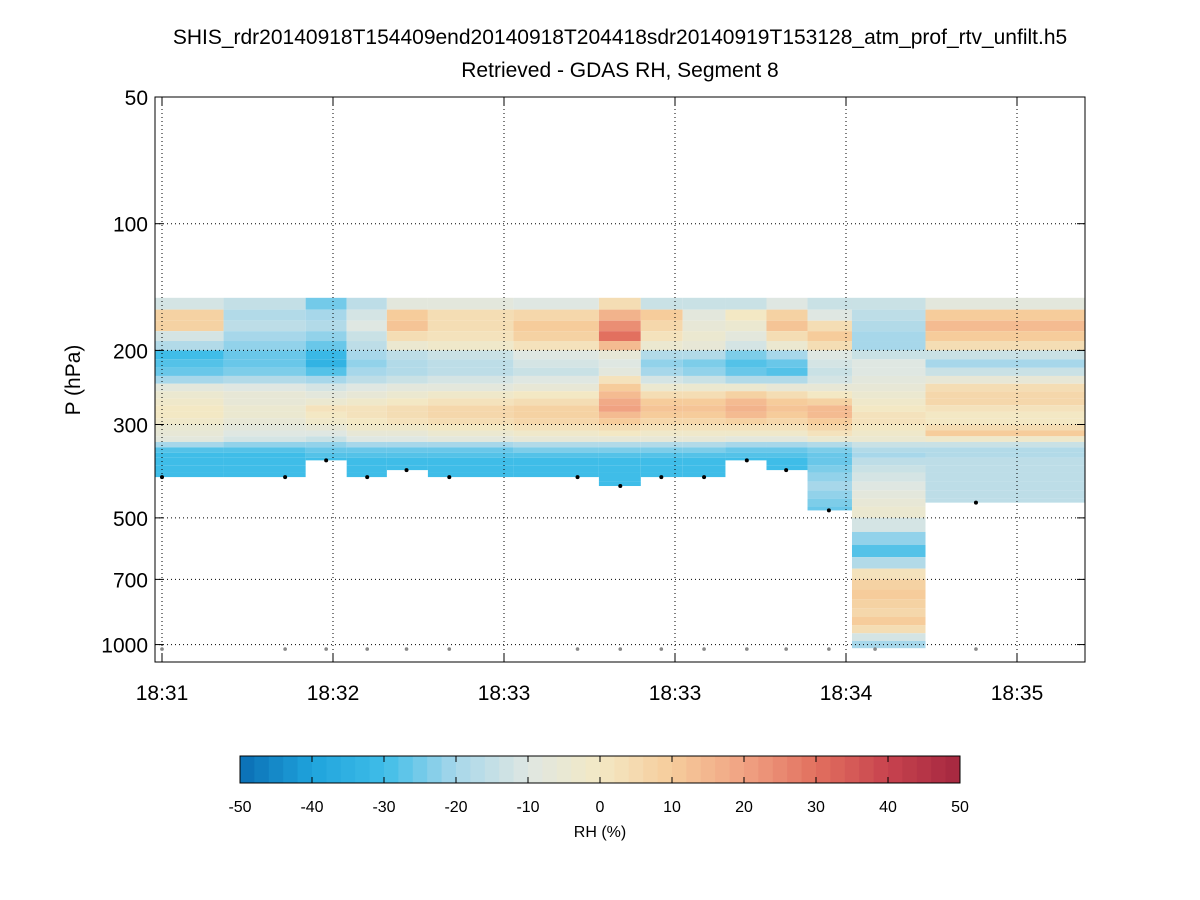 The height and width of the screenshot is (900, 1200). I want to click on profile-markers, so click(569, 554).